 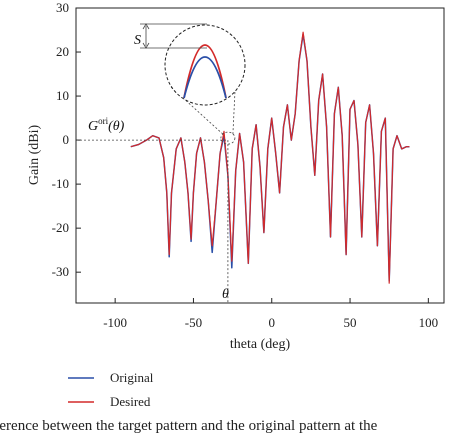 What do you see at coordinates (60, 183) in the screenshot?
I see `y-tick-label: -10` at bounding box center [60, 183].